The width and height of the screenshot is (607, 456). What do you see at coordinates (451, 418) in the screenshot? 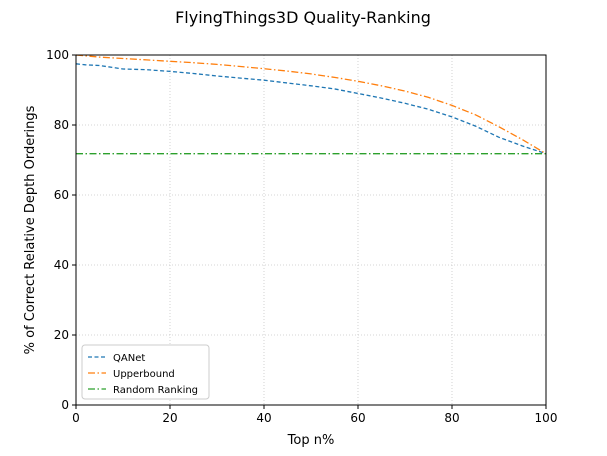
I see `x-tick-label: 80` at bounding box center [451, 418].